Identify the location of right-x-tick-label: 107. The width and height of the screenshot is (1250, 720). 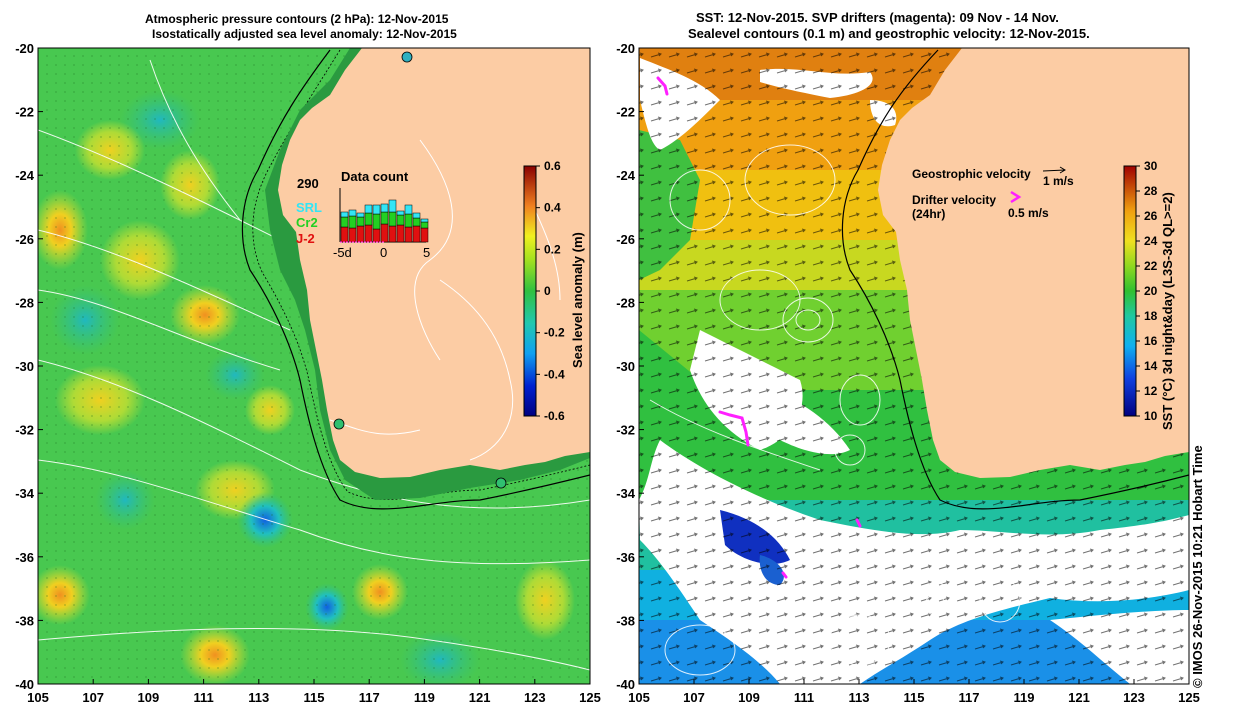
(694, 697).